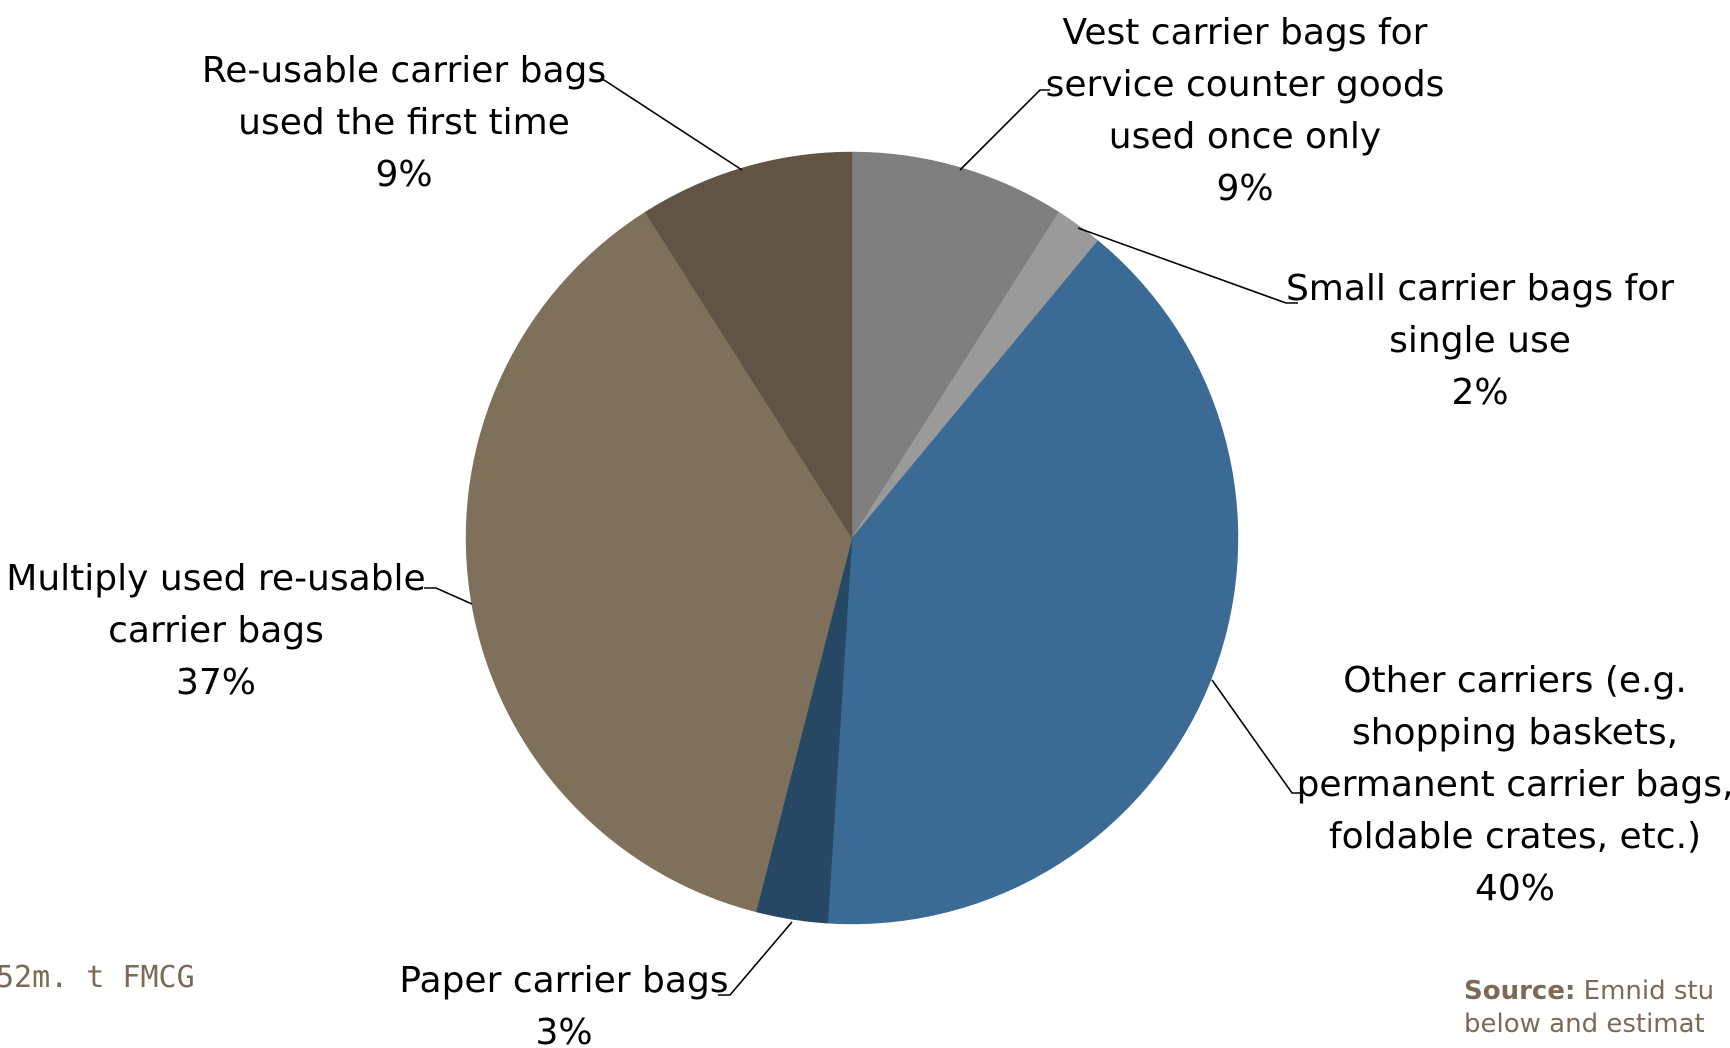 The image size is (1730, 1048). Describe the element at coordinates (1245, 136) in the screenshot. I see `slice-name-line: used once only` at that location.